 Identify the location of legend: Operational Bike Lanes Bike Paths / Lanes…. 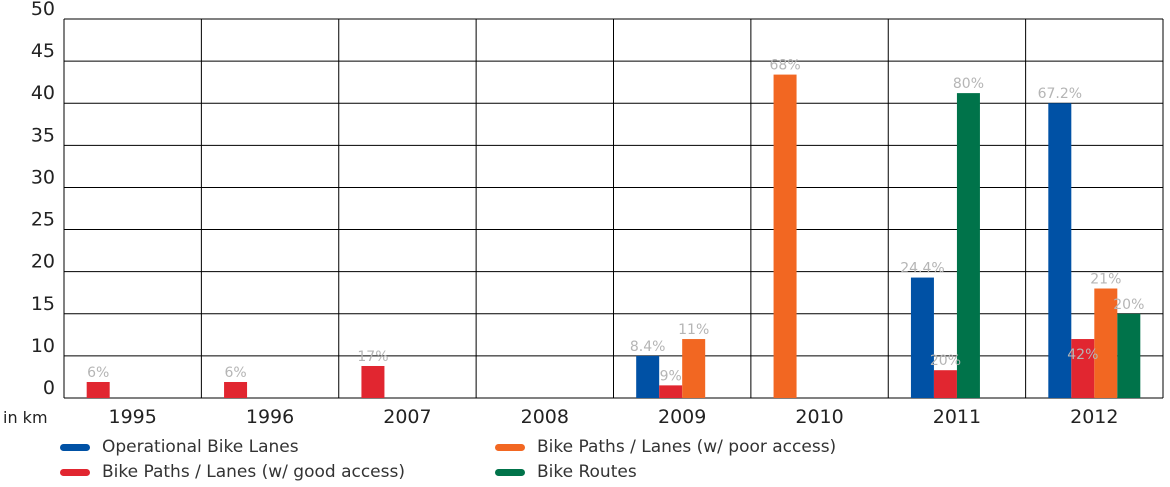
(510, 460).